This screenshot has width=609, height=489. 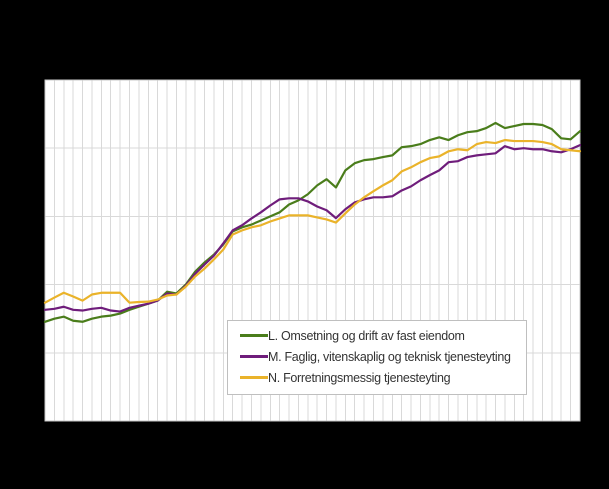 What do you see at coordinates (254, 377) in the screenshot?
I see `legend-line-swatch-orange` at bounding box center [254, 377].